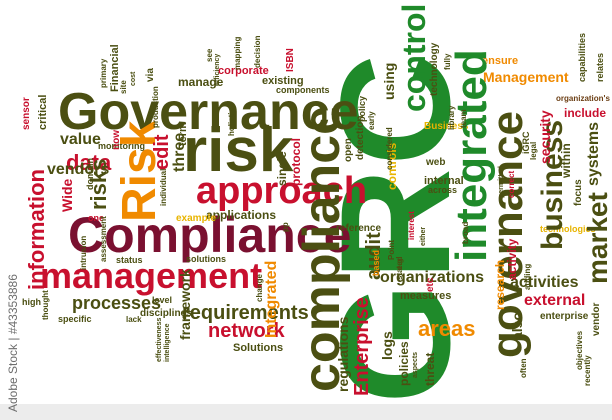  What do you see at coordinates (362, 346) in the screenshot?
I see `word-enterprise-vertical: Enterprise` at bounding box center [362, 346].